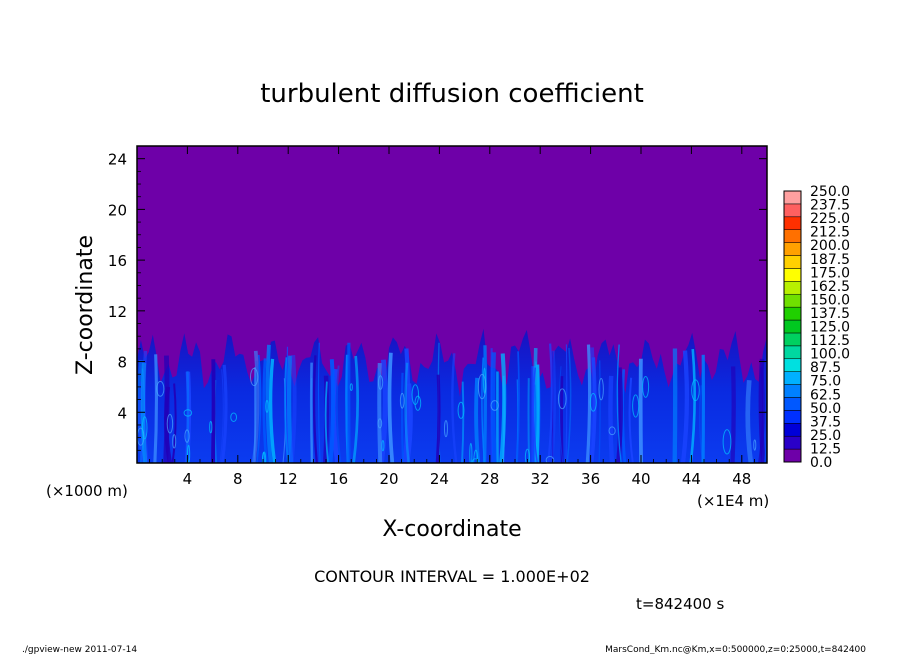  What do you see at coordinates (825, 449) in the screenshot?
I see `colorbar-label-1: 12.5` at bounding box center [825, 449].